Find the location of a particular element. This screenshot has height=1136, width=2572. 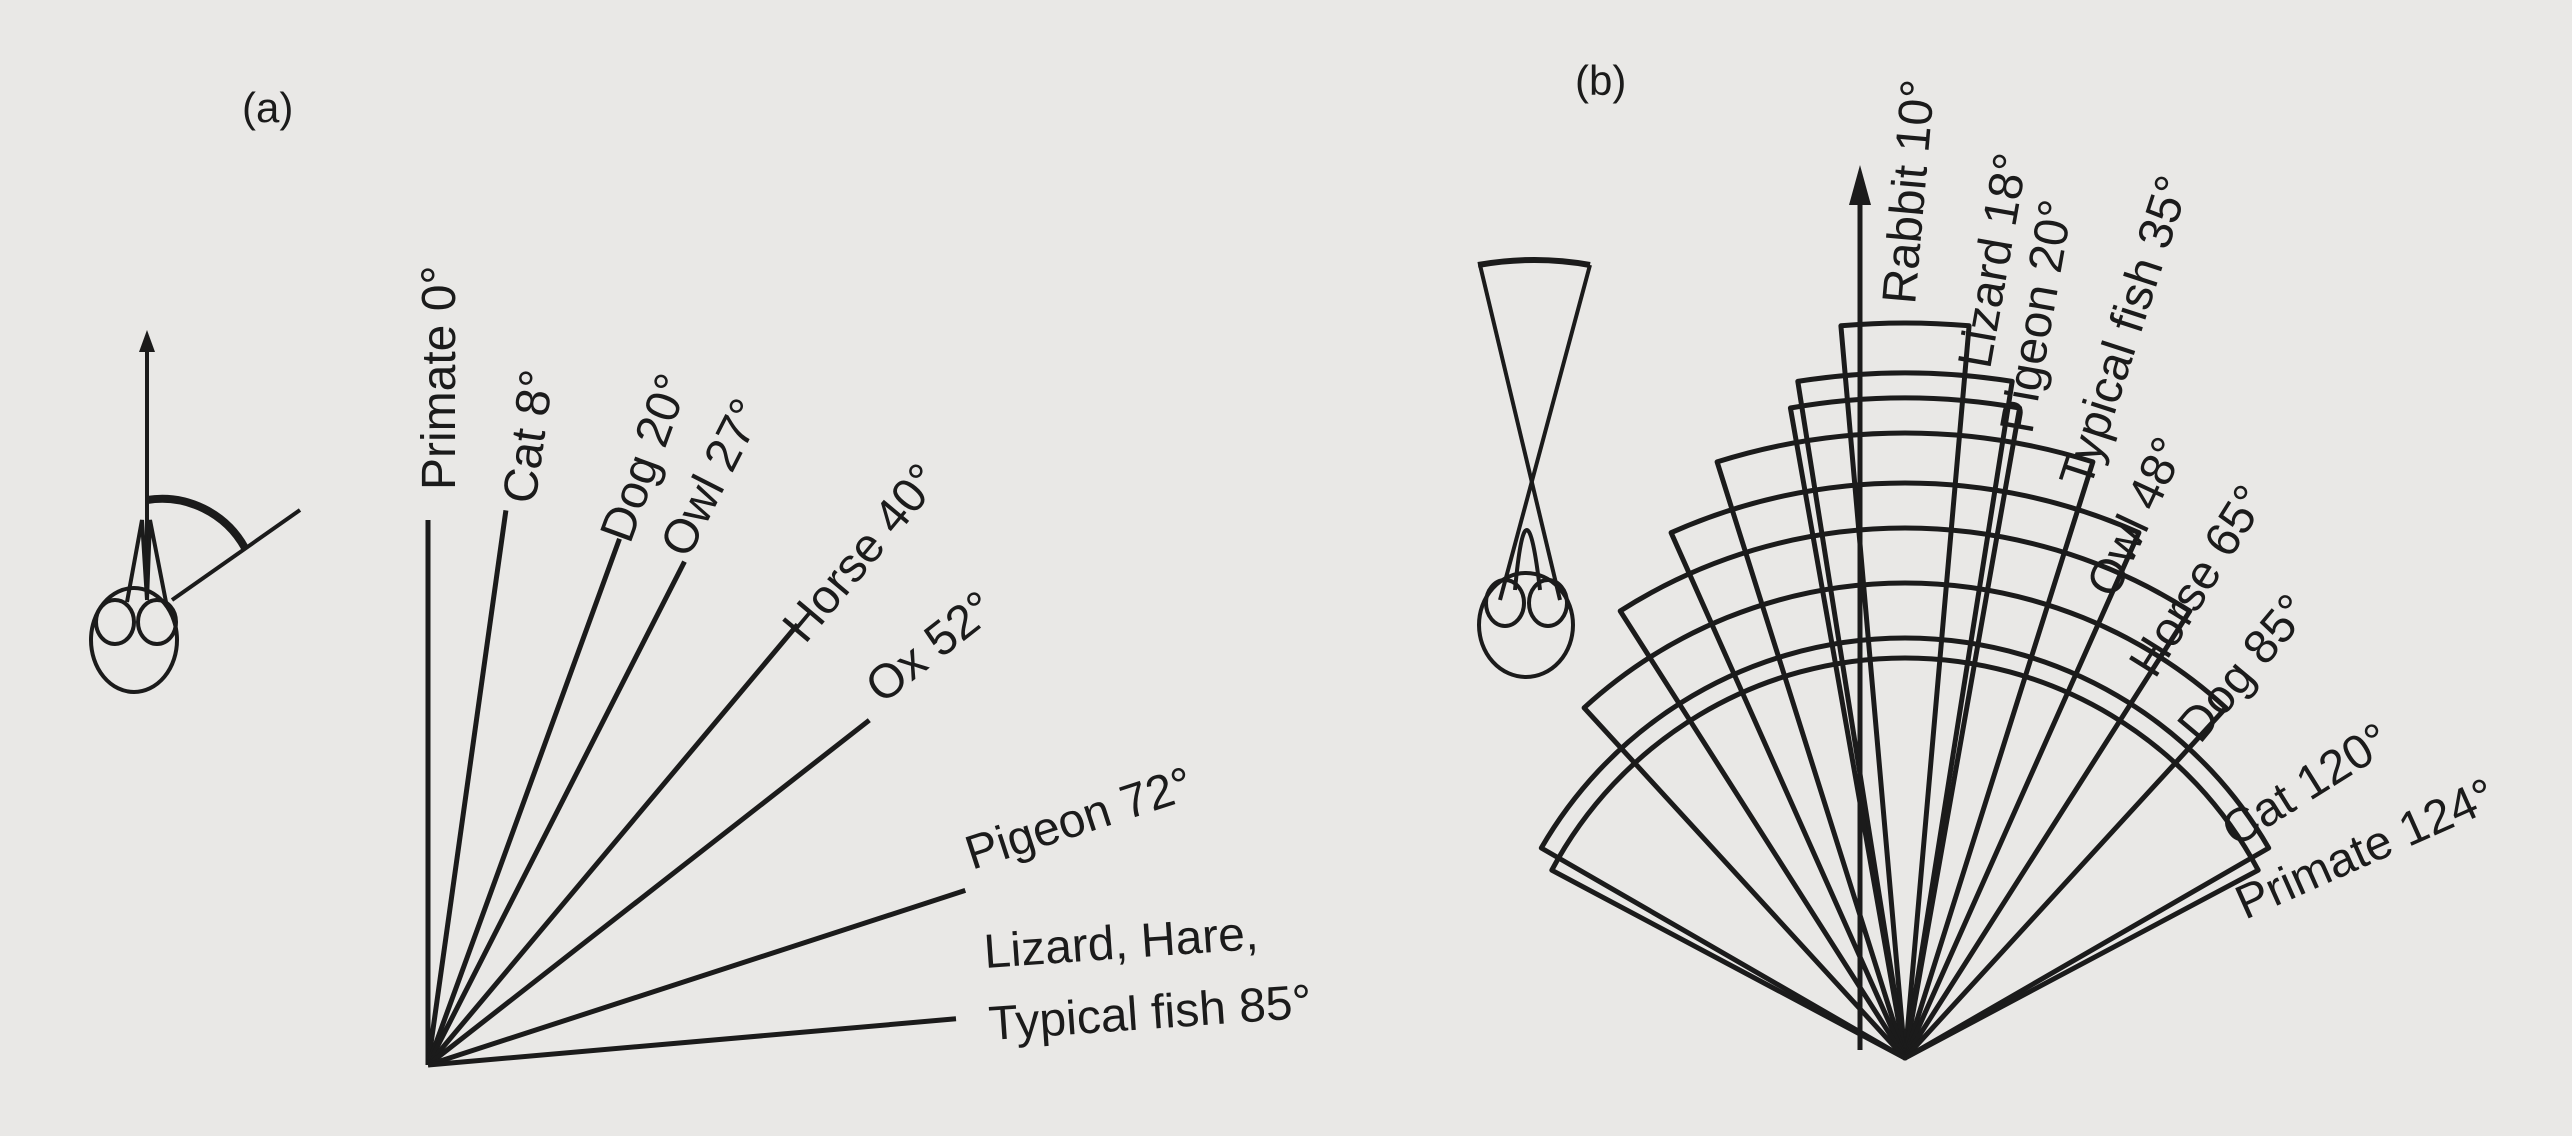

field-sector-18deg is located at coordinates (1905, 715).